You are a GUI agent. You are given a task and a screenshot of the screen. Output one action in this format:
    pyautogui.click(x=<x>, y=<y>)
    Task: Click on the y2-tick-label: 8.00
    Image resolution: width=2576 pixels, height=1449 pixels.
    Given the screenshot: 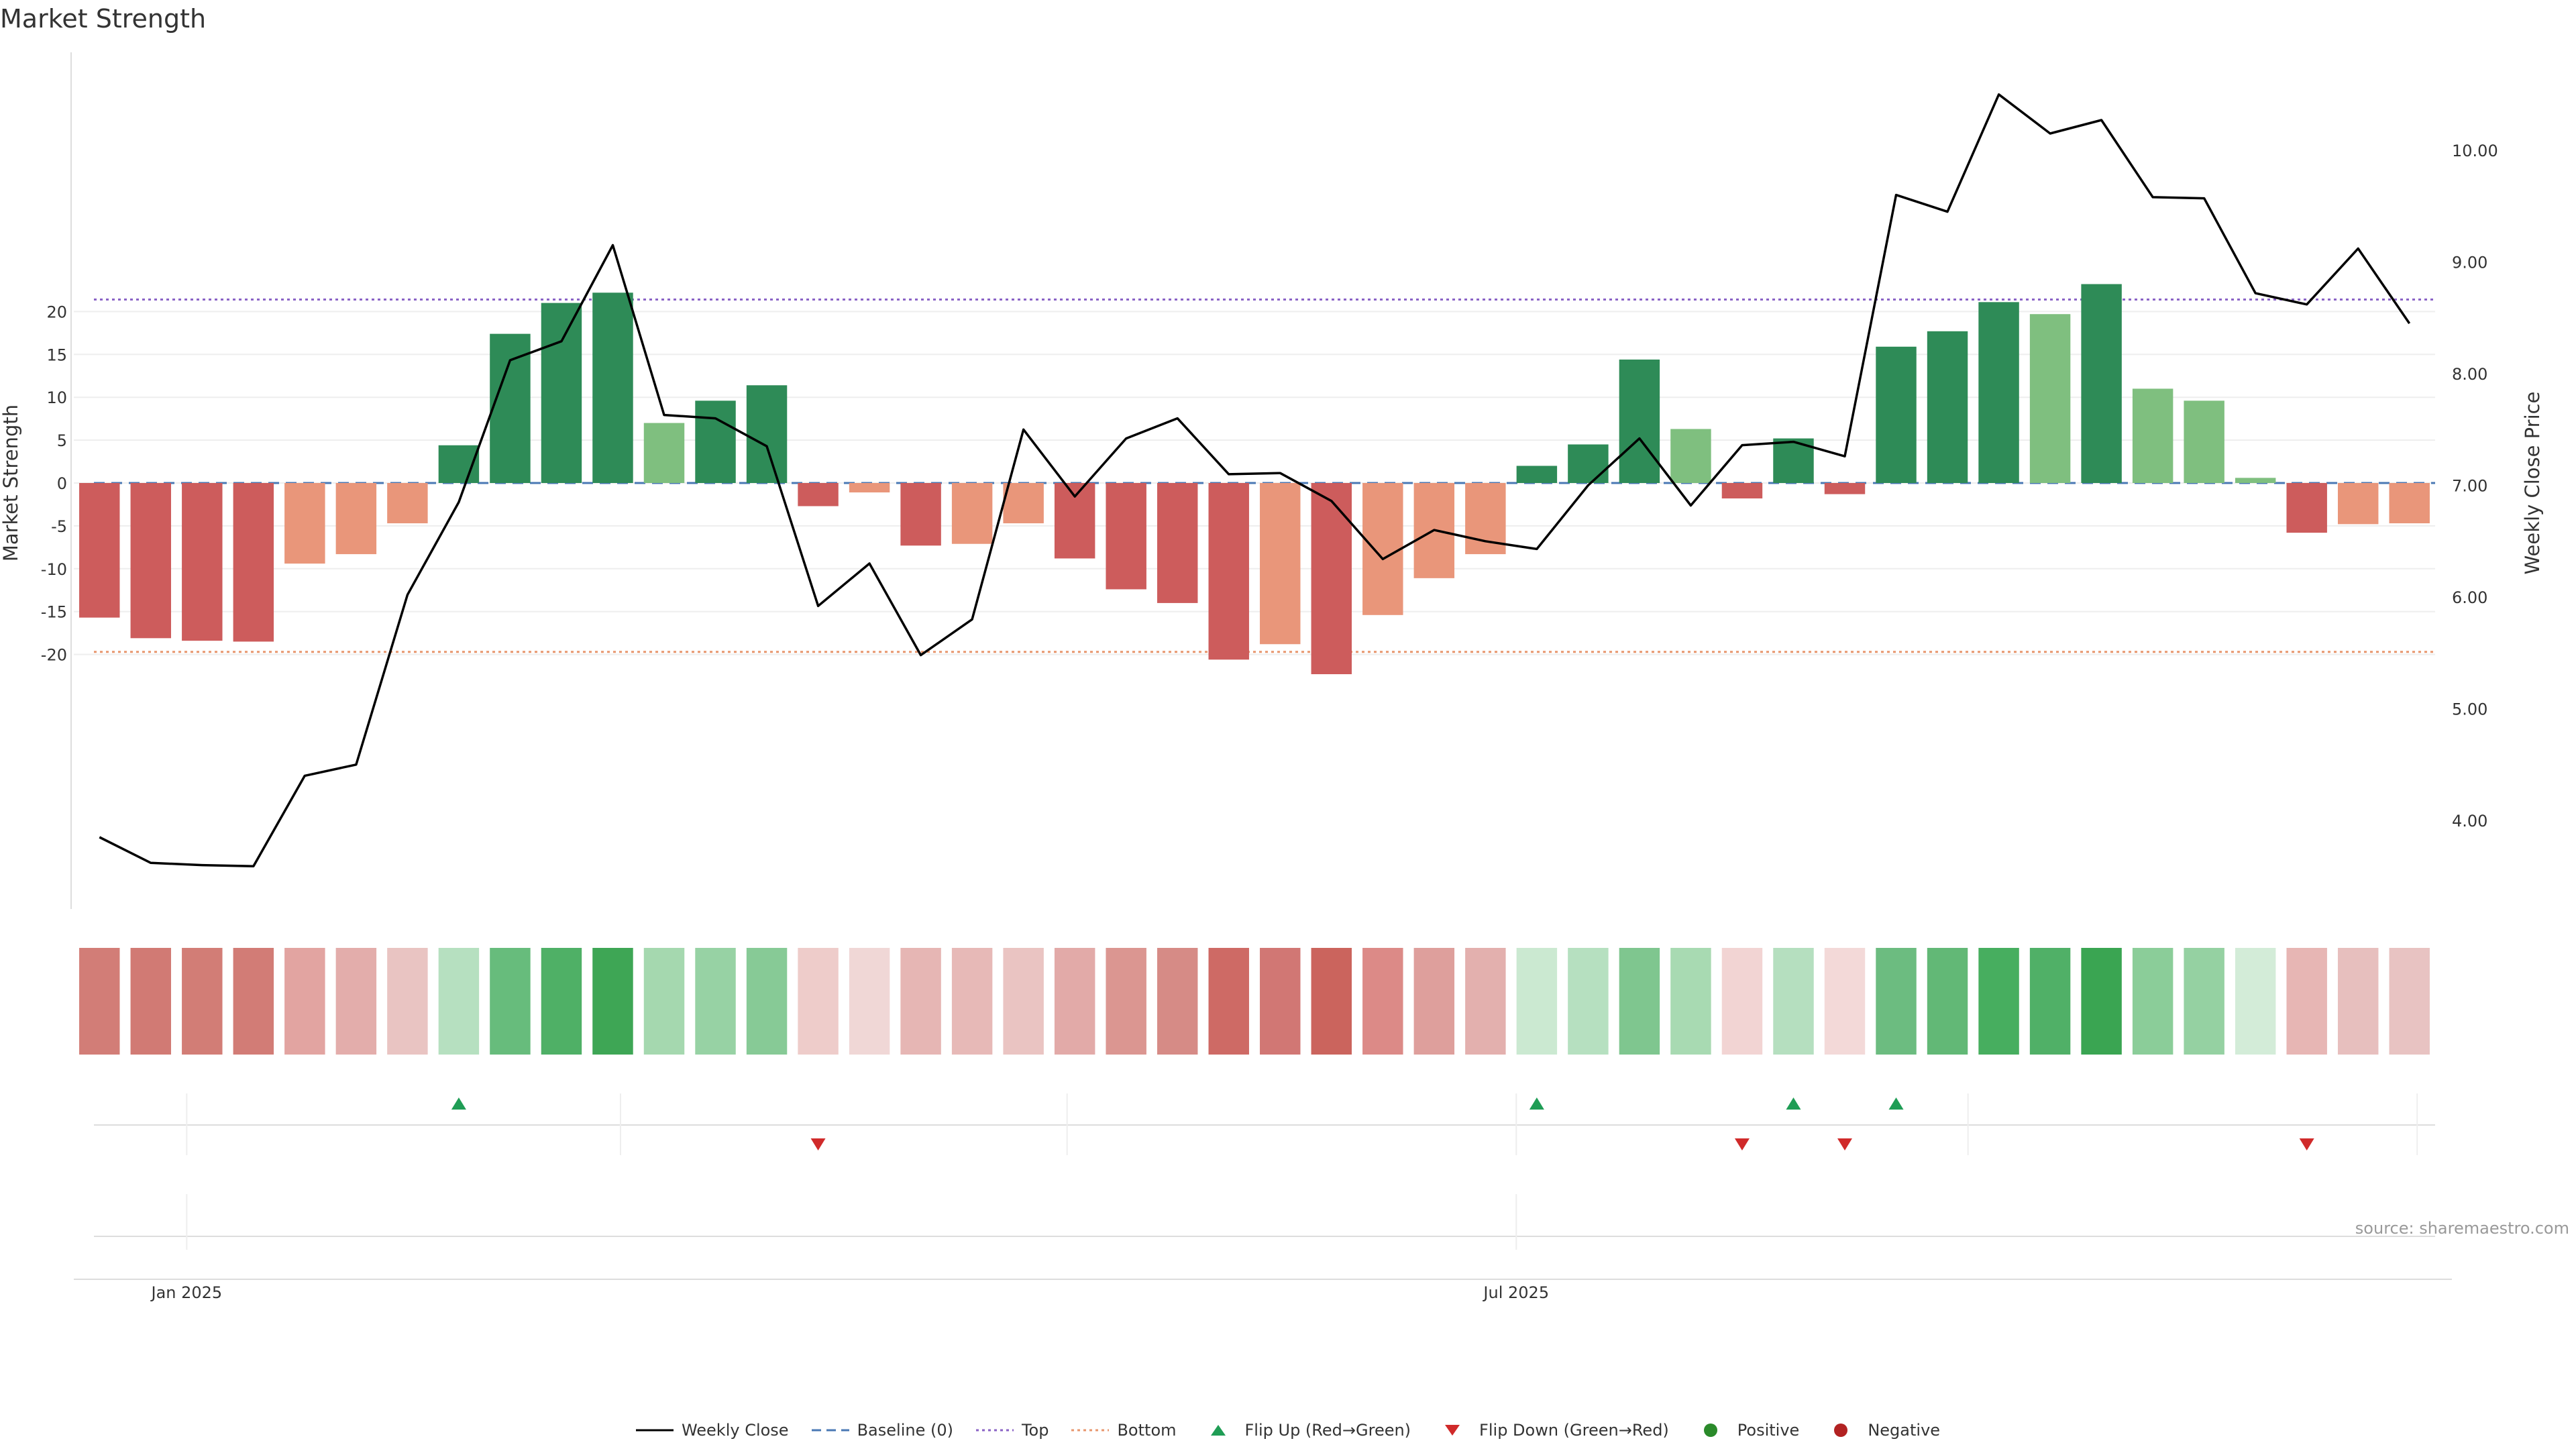 What is the action you would take?
    pyautogui.click(x=2469, y=374)
    